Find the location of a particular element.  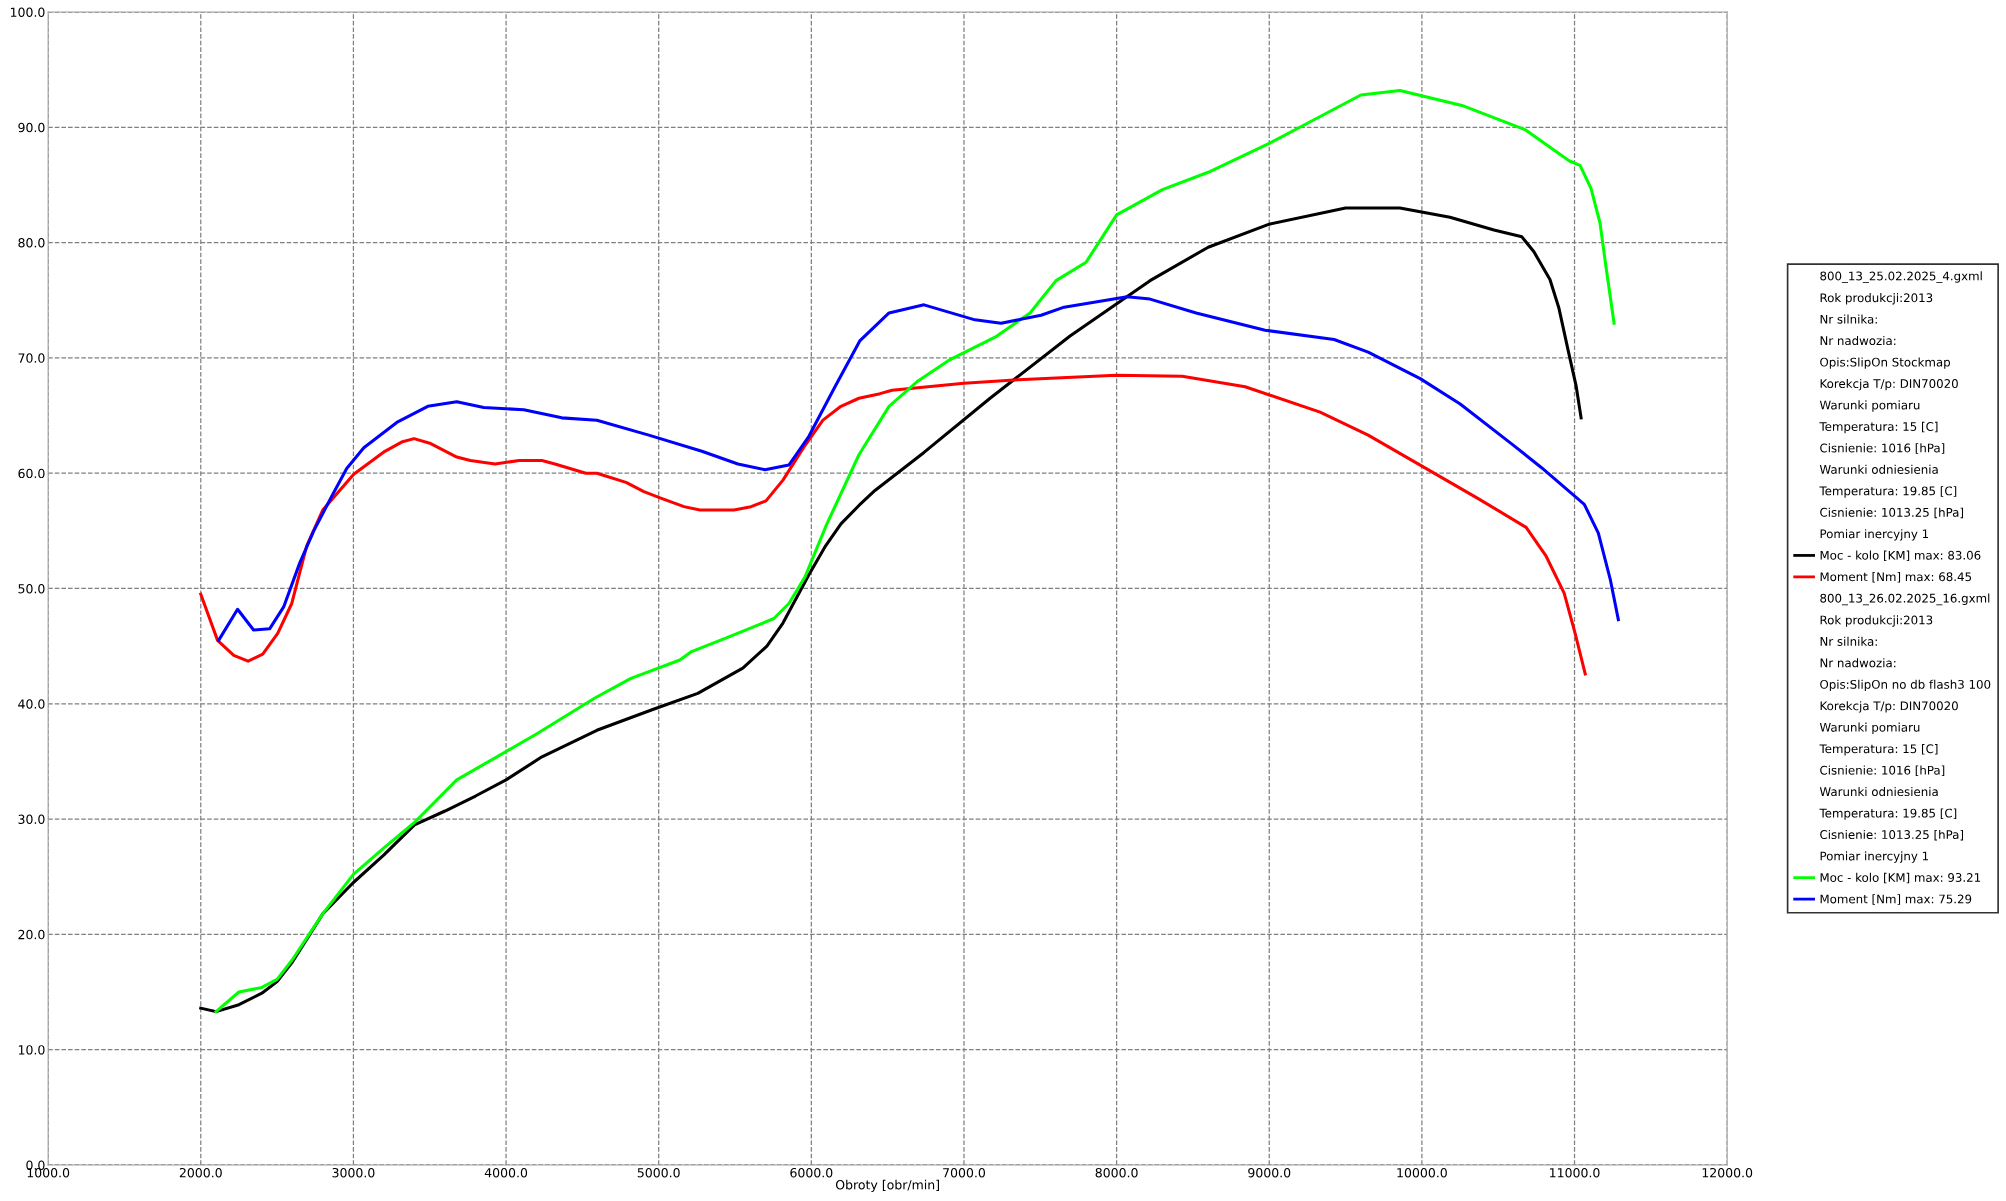

x-tick-label: 1000.0 is located at coordinates (48, 1172).